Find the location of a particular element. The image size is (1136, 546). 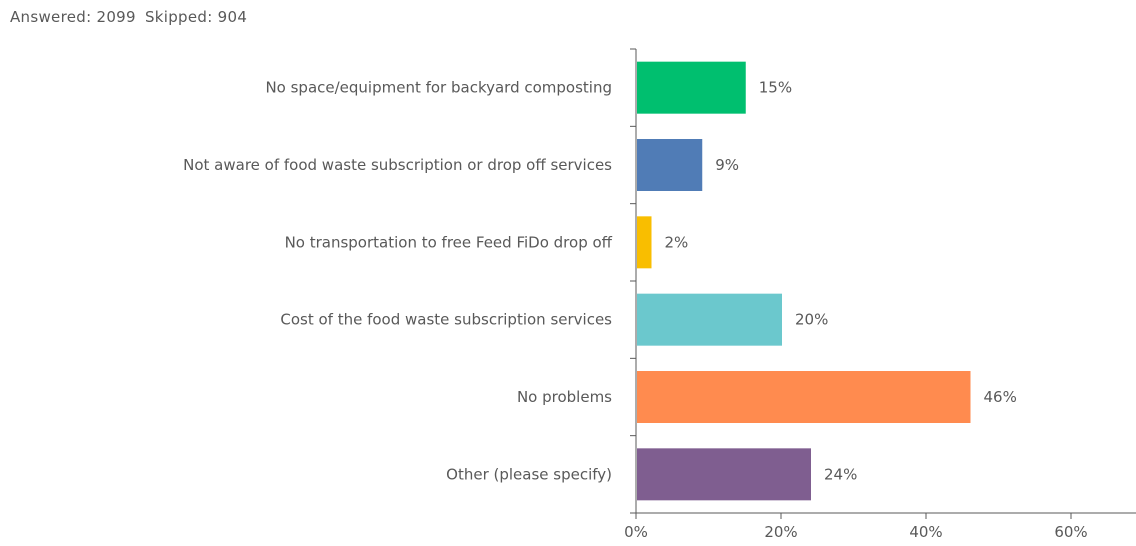

value-tick-label: 0% is located at coordinates (636, 532).